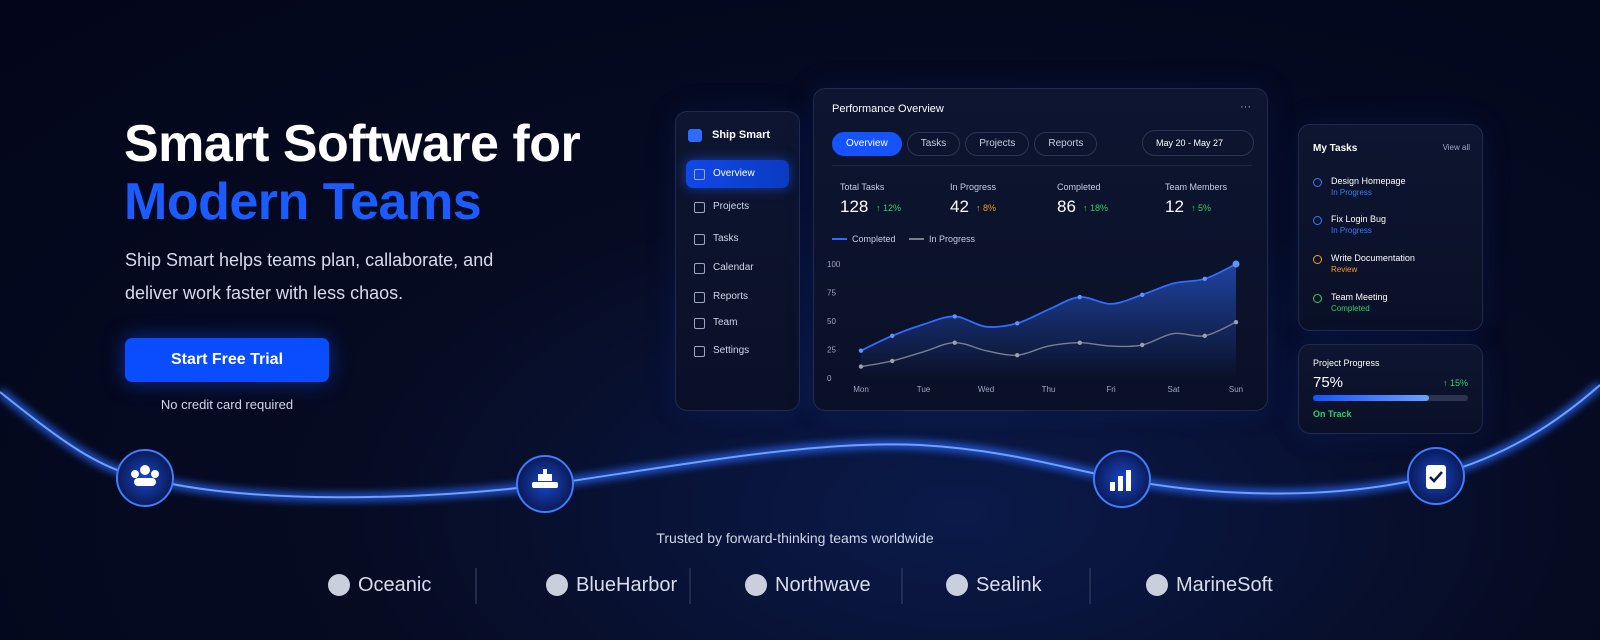 The image size is (1600, 640). Describe the element at coordinates (1455, 383) in the screenshot. I see `project-change: ↑ 15%` at that location.